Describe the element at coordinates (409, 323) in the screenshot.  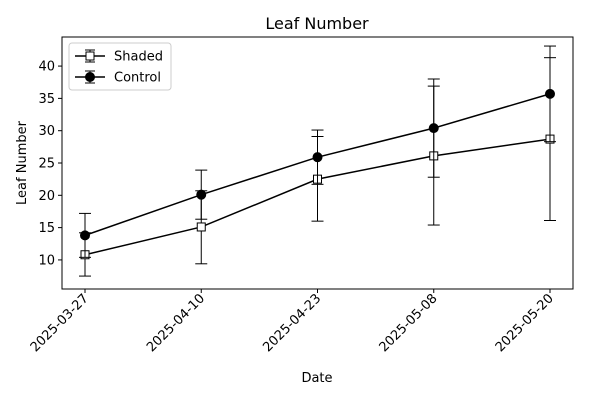
I see `x-tick-label: 2025-05-08` at that location.